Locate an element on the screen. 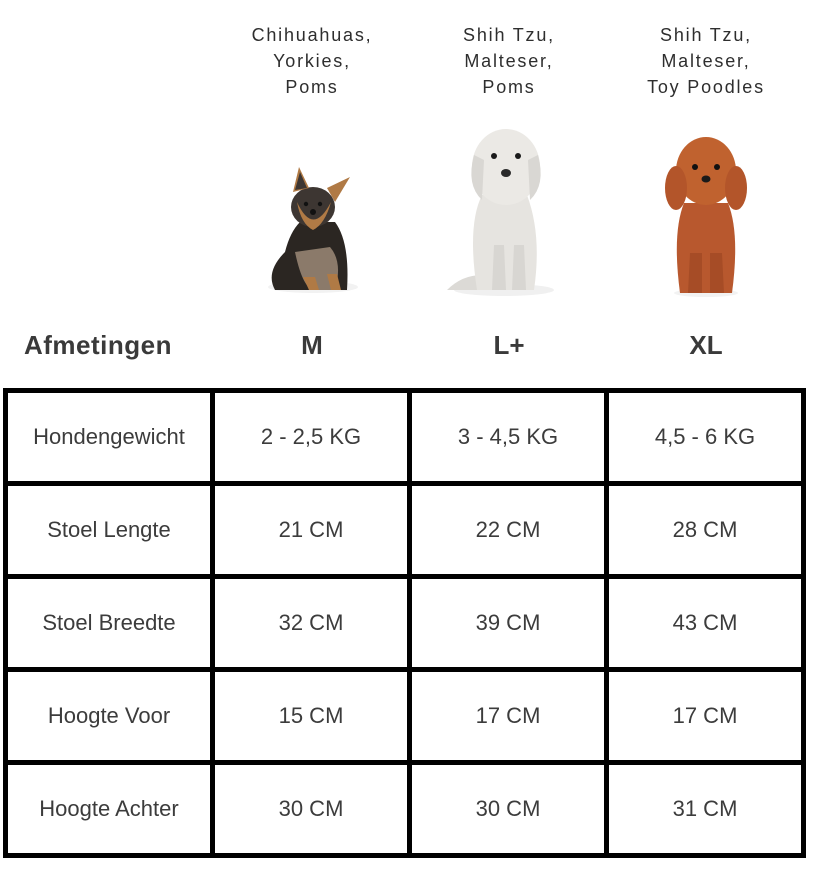  table-row: Stoel Breedte 32 CM 39 CM 43 CM is located at coordinates (404, 623).